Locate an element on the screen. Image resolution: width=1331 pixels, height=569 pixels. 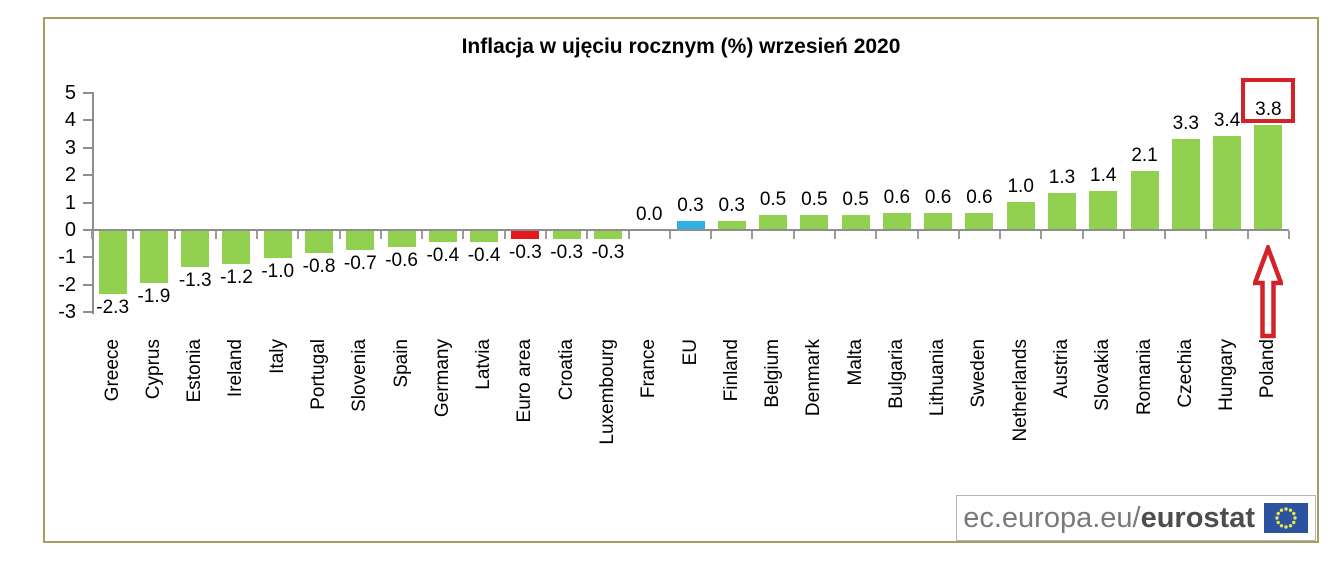
category-label-slovakia: Slovakia is located at coordinates (1103, 375).